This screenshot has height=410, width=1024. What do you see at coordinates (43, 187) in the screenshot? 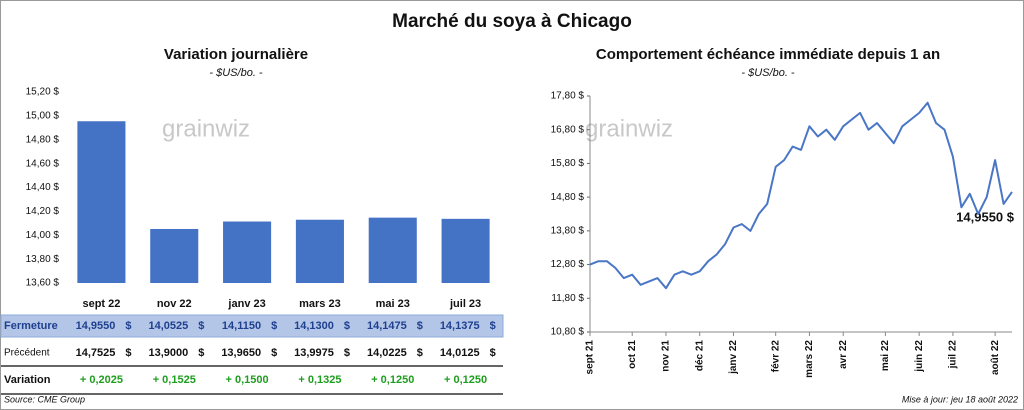
I see `y-tick-label: 14,40 $` at bounding box center [43, 187].